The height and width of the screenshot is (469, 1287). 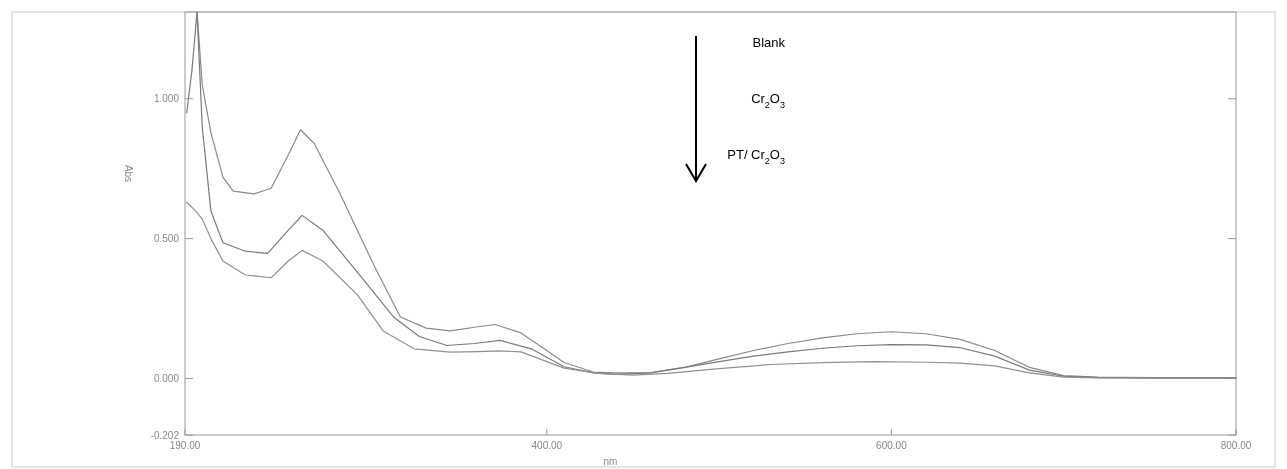 I want to click on y-tick-label: 1.000, so click(x=166, y=99).